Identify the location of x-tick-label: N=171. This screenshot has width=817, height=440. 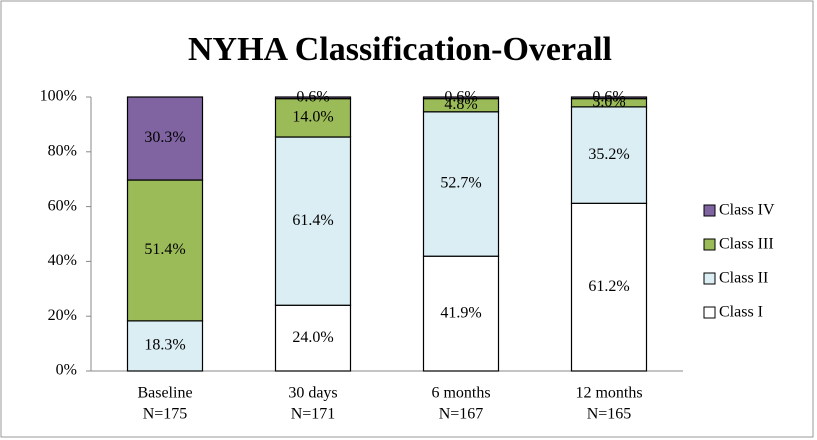
(313, 414).